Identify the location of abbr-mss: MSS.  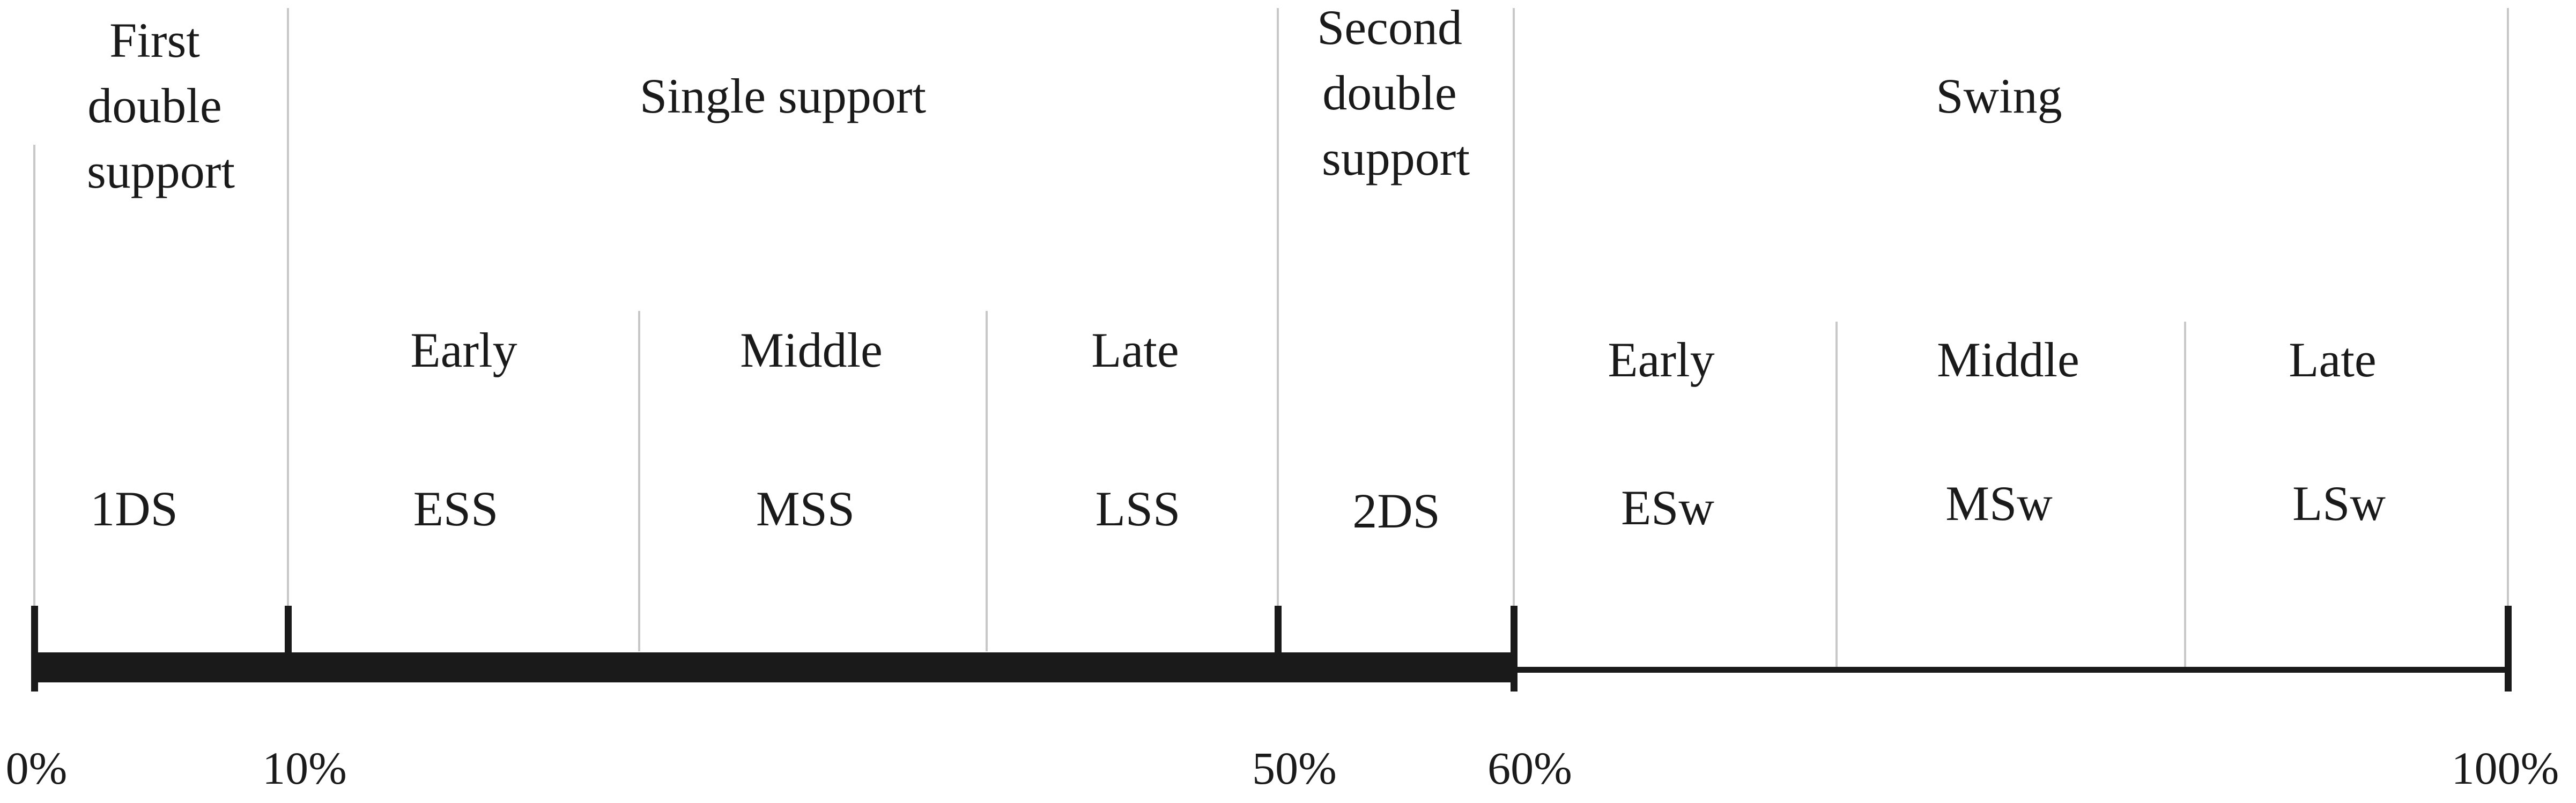
(805, 508).